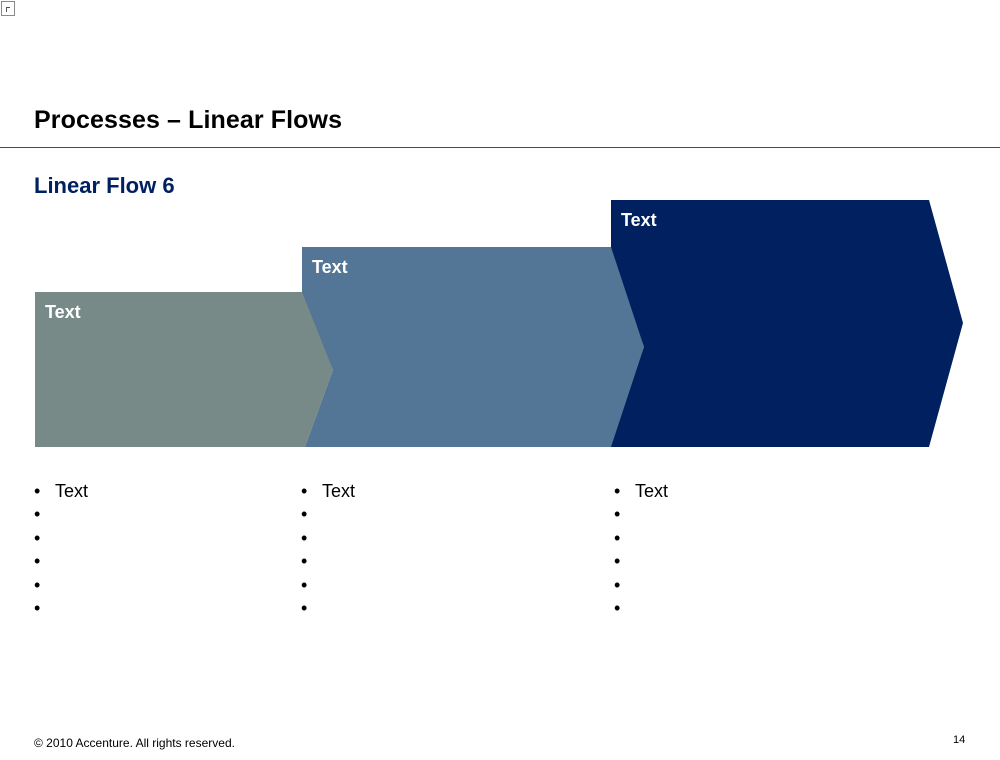 The image size is (1000, 760). I want to click on flow-step-1-label: Text, so click(63, 312).